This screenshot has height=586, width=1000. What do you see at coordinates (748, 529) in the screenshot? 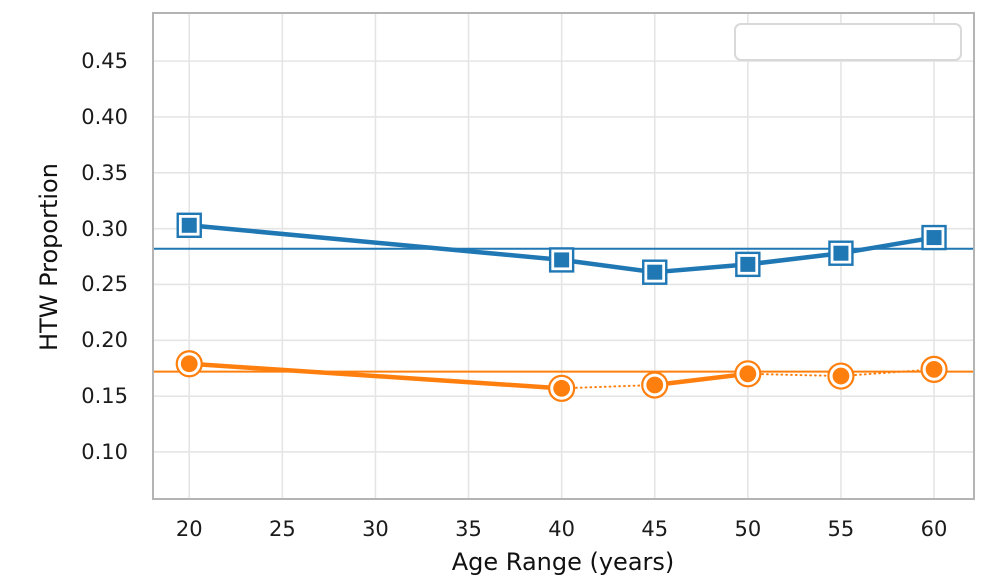
I see `x-tick-label: 50` at bounding box center [748, 529].